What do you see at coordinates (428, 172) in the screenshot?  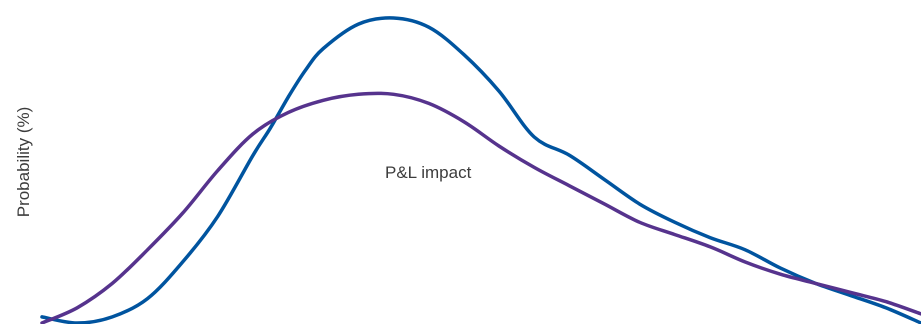 I see `pl-impact-annotation: P&L impact` at bounding box center [428, 172].